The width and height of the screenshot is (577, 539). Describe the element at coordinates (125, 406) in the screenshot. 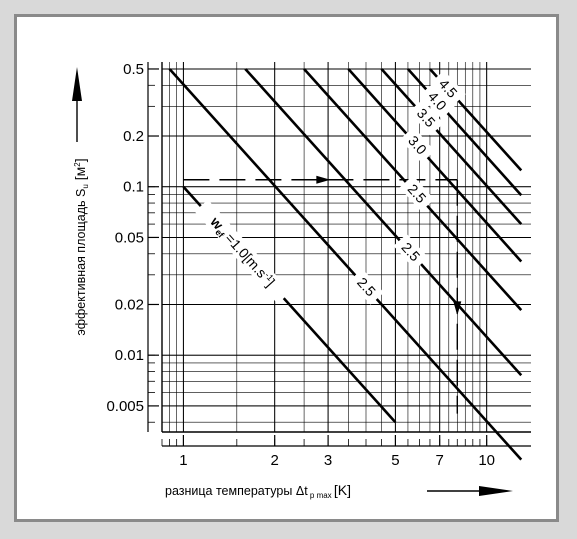

I see `y-tick-label: 0.005` at that location.